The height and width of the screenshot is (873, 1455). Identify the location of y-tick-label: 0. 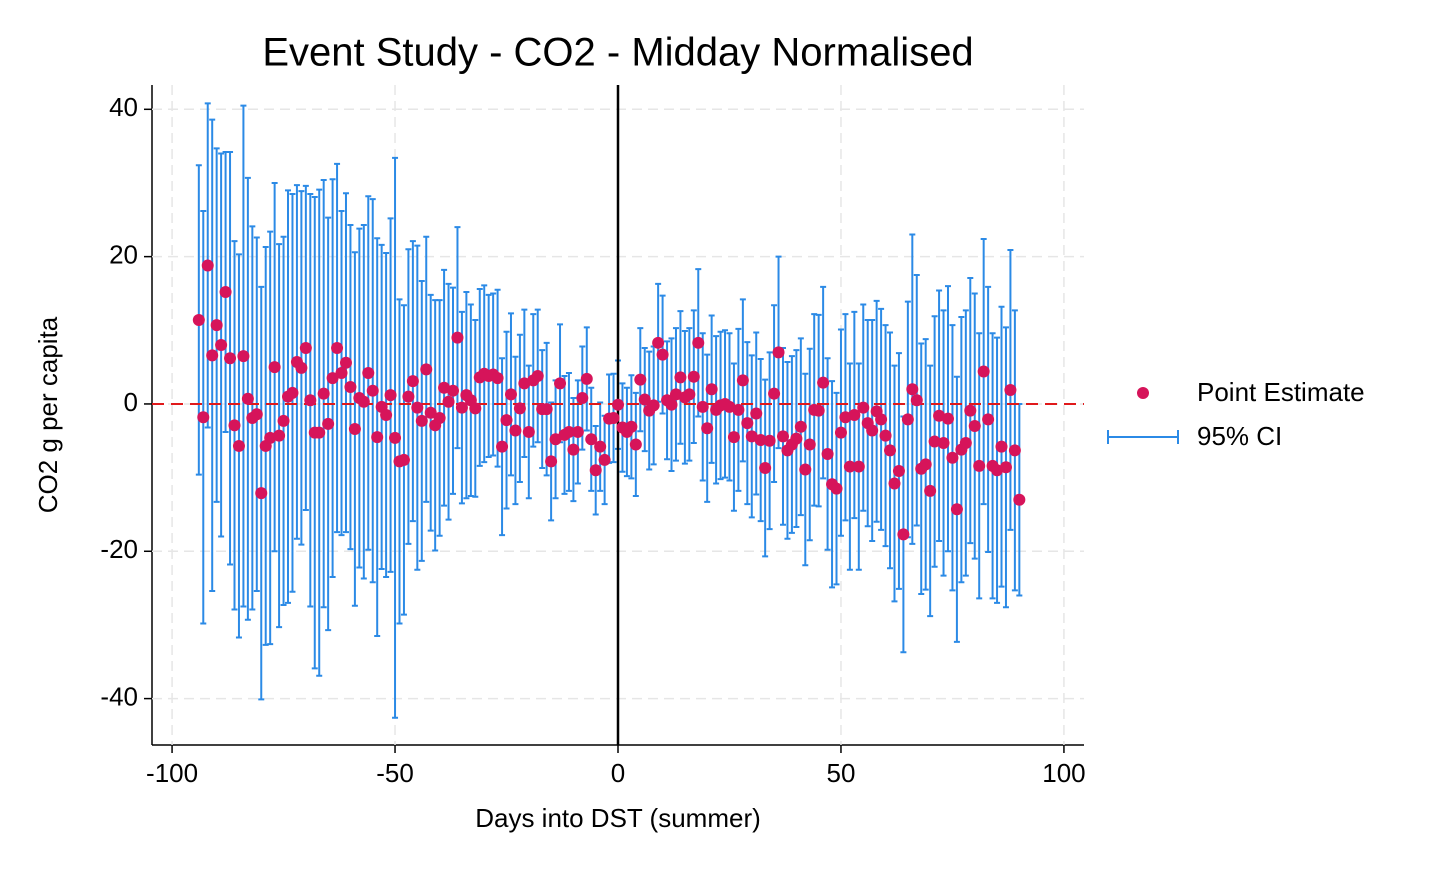
(131, 402).